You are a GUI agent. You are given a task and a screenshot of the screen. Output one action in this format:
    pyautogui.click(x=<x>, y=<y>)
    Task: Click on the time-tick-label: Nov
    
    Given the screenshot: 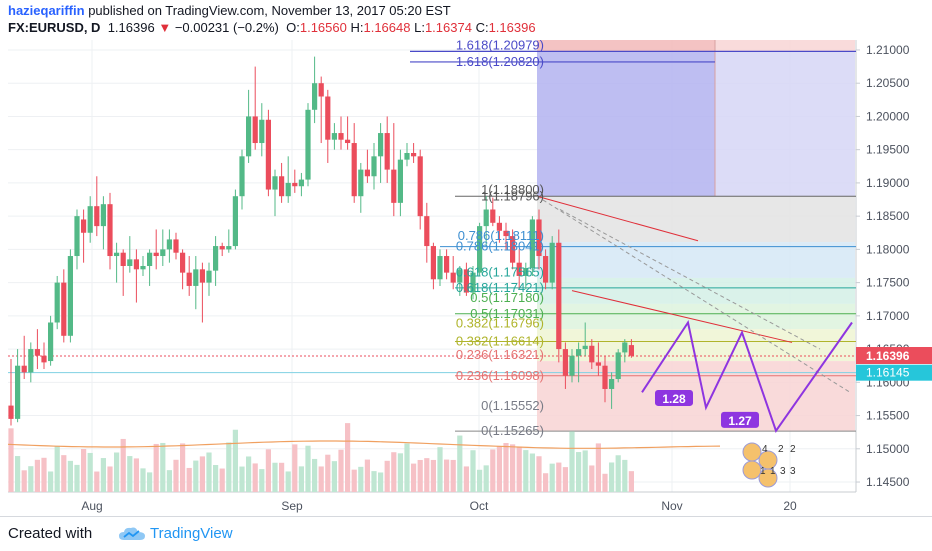 What is the action you would take?
    pyautogui.click(x=671, y=506)
    